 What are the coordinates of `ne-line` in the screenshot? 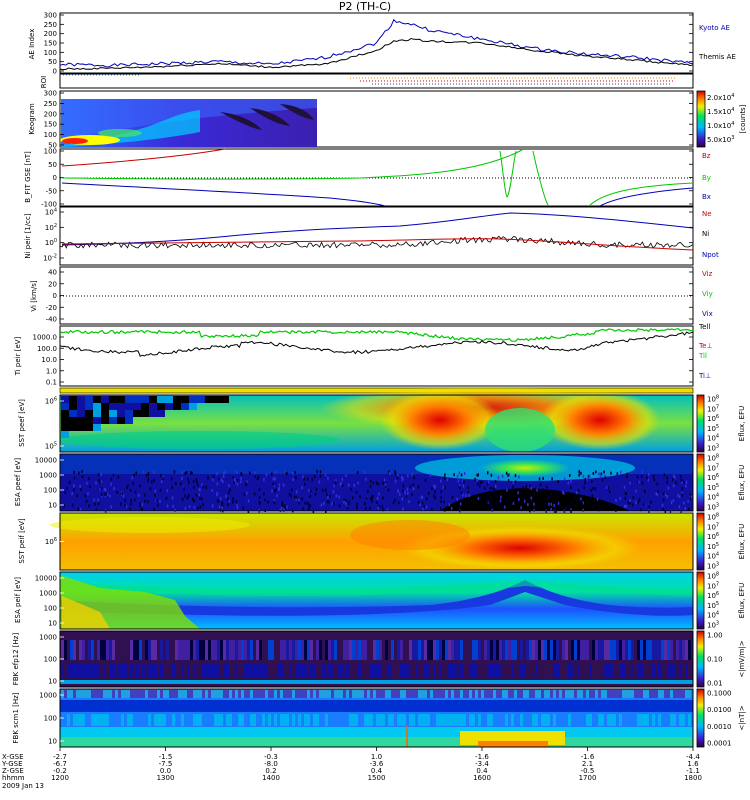 It's located at (377, 244).